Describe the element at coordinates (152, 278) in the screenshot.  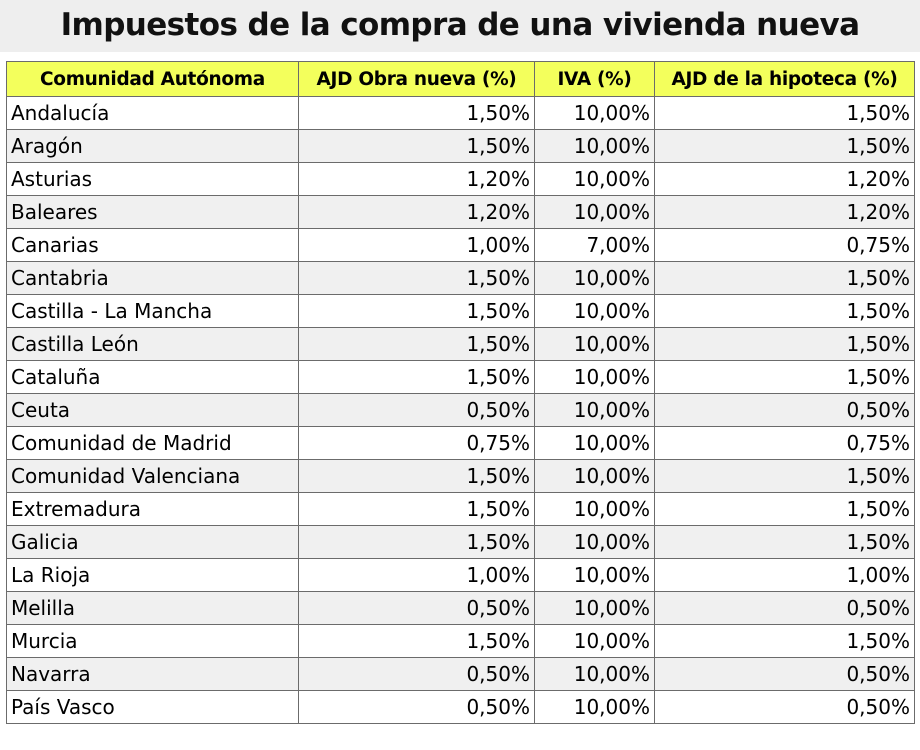
I see `comunidad-cell: Cantabria` at that location.